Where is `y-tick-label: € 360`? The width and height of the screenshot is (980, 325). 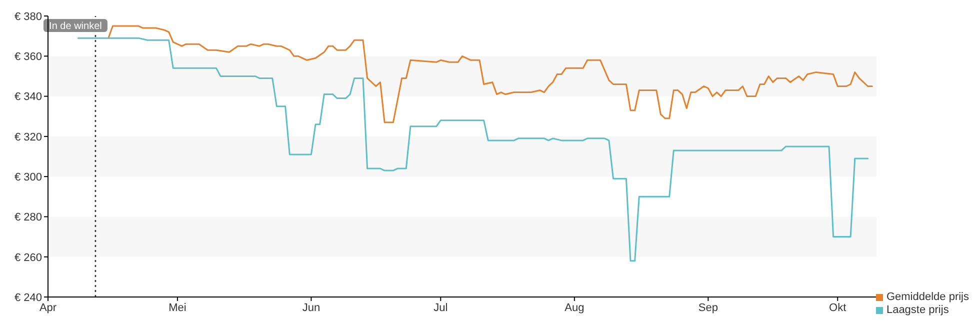
y-tick-label: € 360 is located at coordinates (28, 57).